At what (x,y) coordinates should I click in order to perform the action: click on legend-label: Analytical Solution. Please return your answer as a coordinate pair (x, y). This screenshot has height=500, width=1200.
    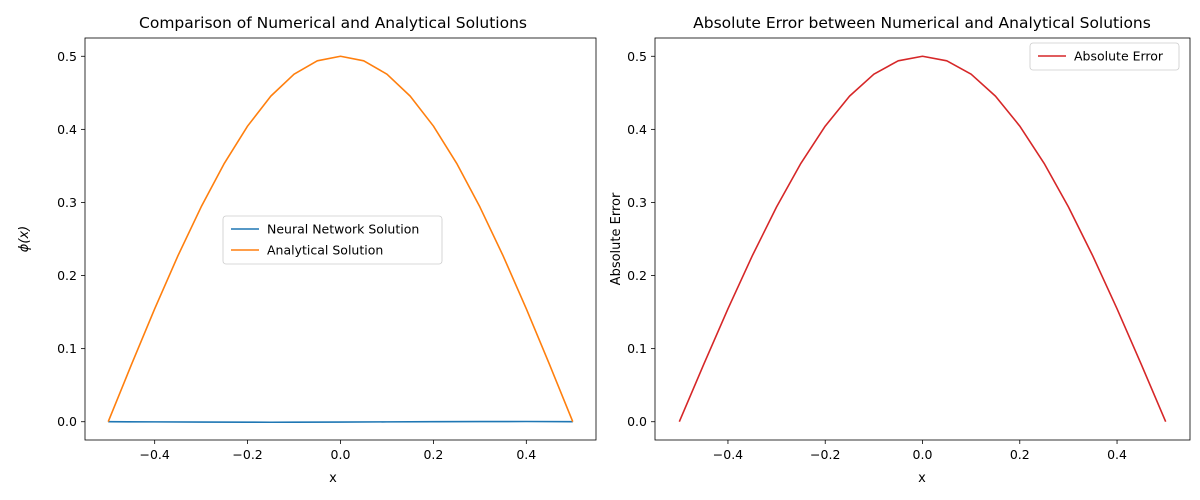
    Looking at the image, I should click on (325, 250).